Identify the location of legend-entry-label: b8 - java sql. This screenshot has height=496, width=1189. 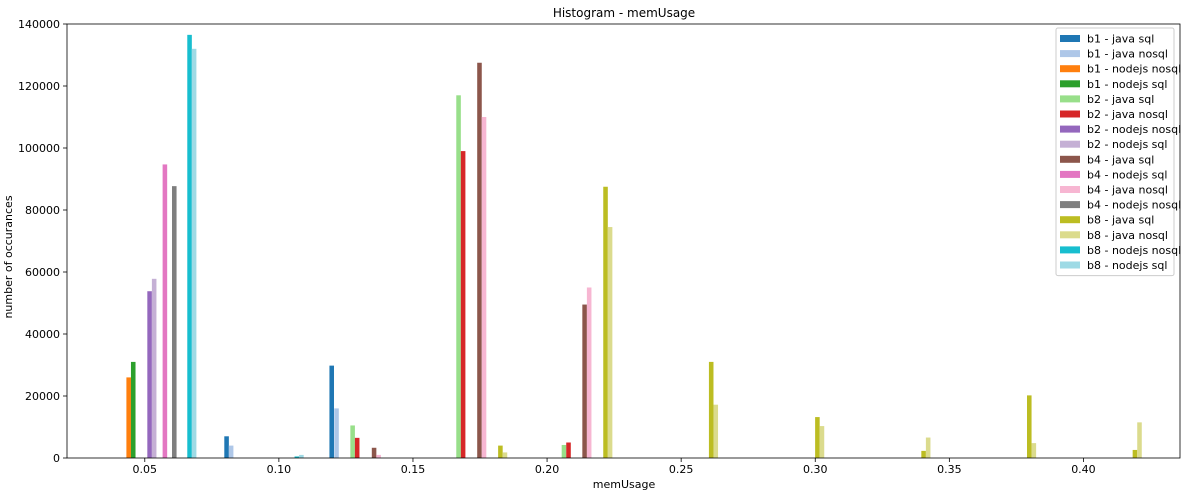
(1120, 220).